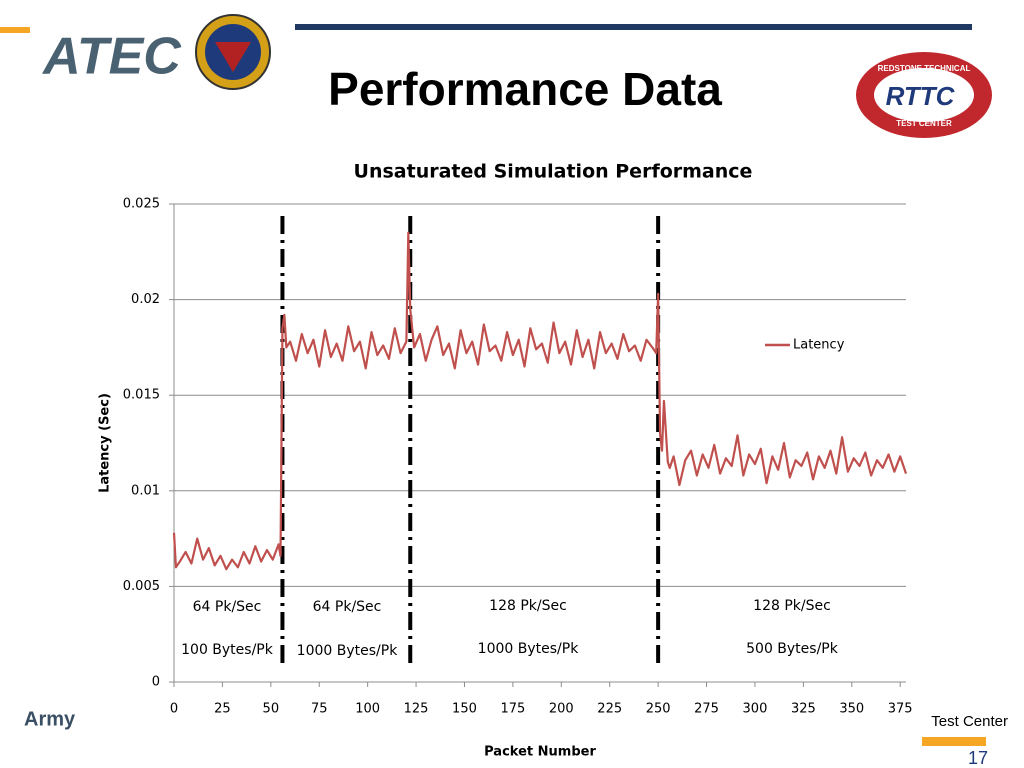 The height and width of the screenshot is (768, 1024). Describe the element at coordinates (156, 682) in the screenshot. I see `y-tick-label: 0` at that location.